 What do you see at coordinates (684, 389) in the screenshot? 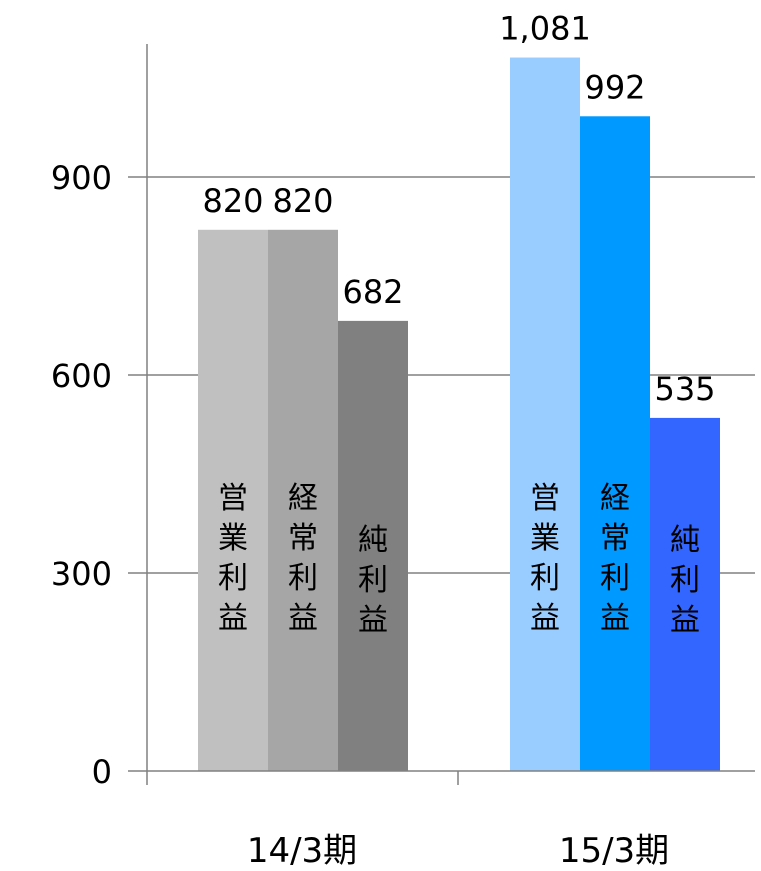
I see `data-label: 535` at bounding box center [684, 389].